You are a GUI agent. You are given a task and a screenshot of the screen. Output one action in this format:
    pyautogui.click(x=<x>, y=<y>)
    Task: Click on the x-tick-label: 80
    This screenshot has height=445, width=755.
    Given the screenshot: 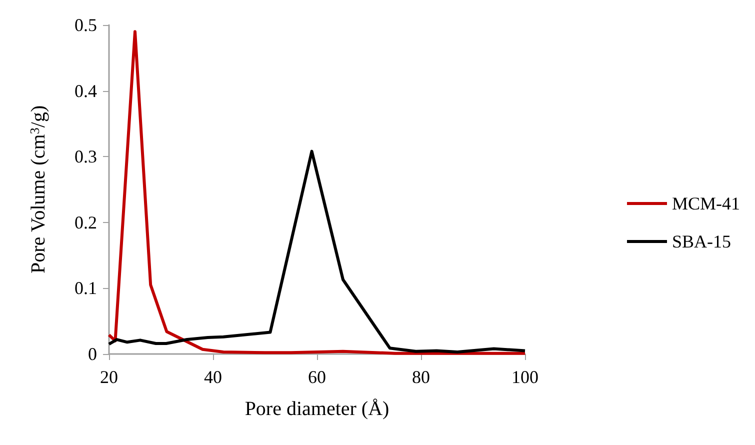 What is the action you would take?
    pyautogui.click(x=421, y=377)
    